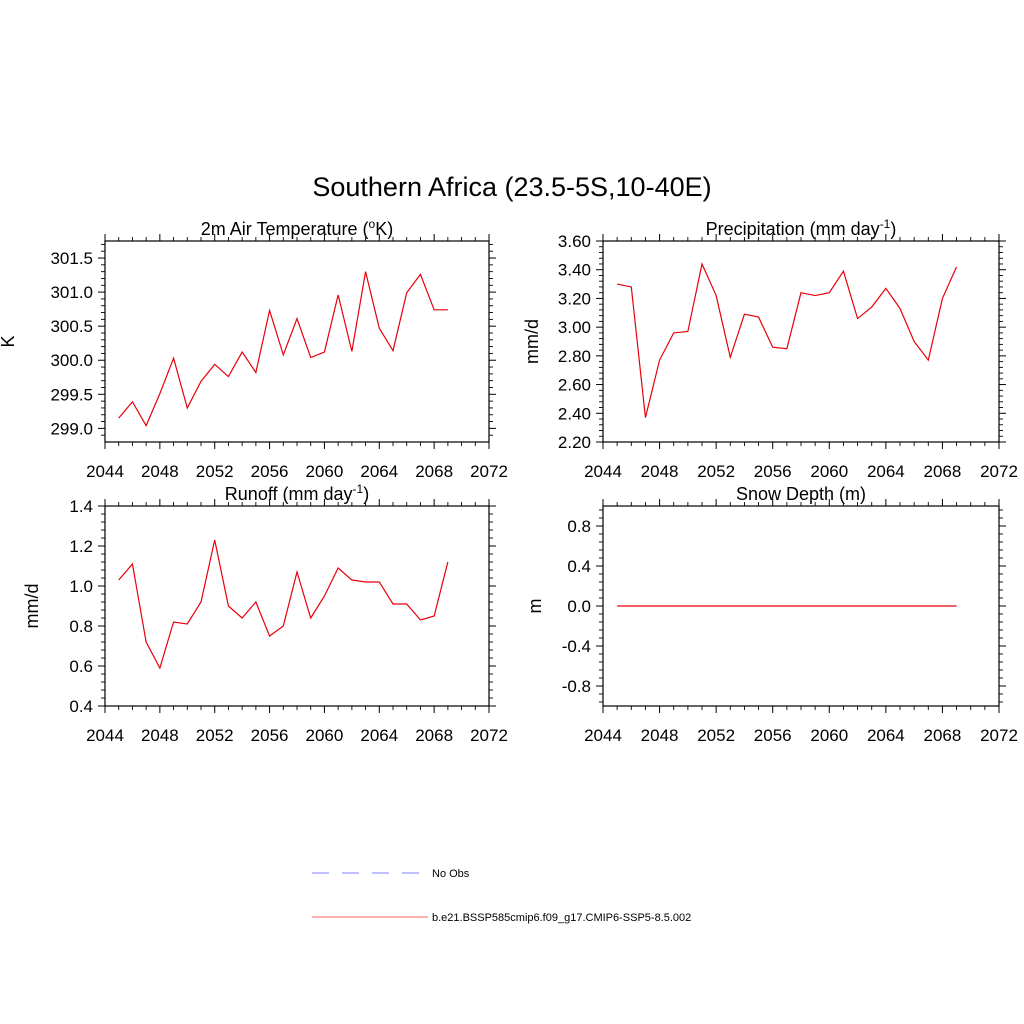  What do you see at coordinates (297, 493) in the screenshot?
I see `panel-title: Runoff (mm day-1)` at bounding box center [297, 493].